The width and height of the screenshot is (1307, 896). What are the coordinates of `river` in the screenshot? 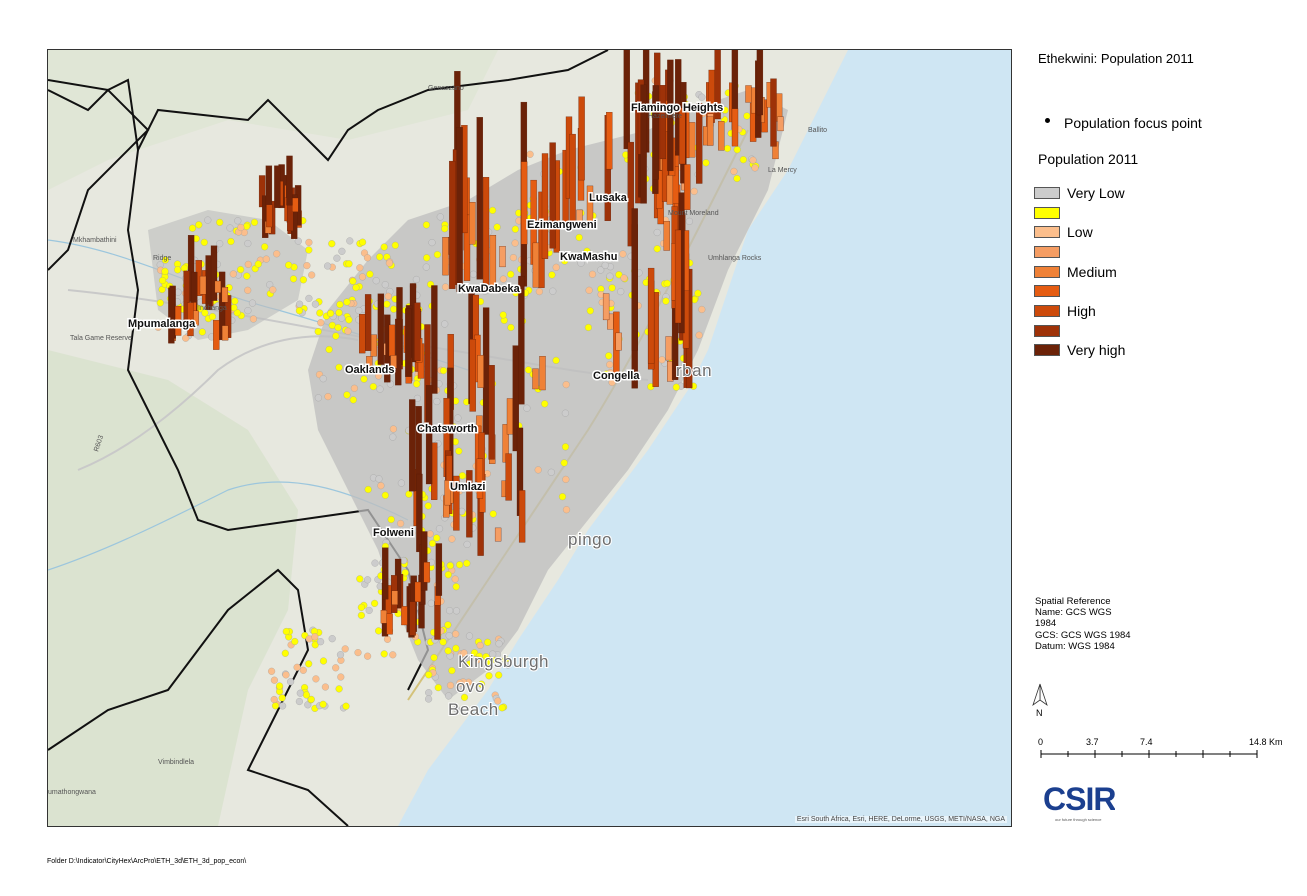 It's located at (228, 526).